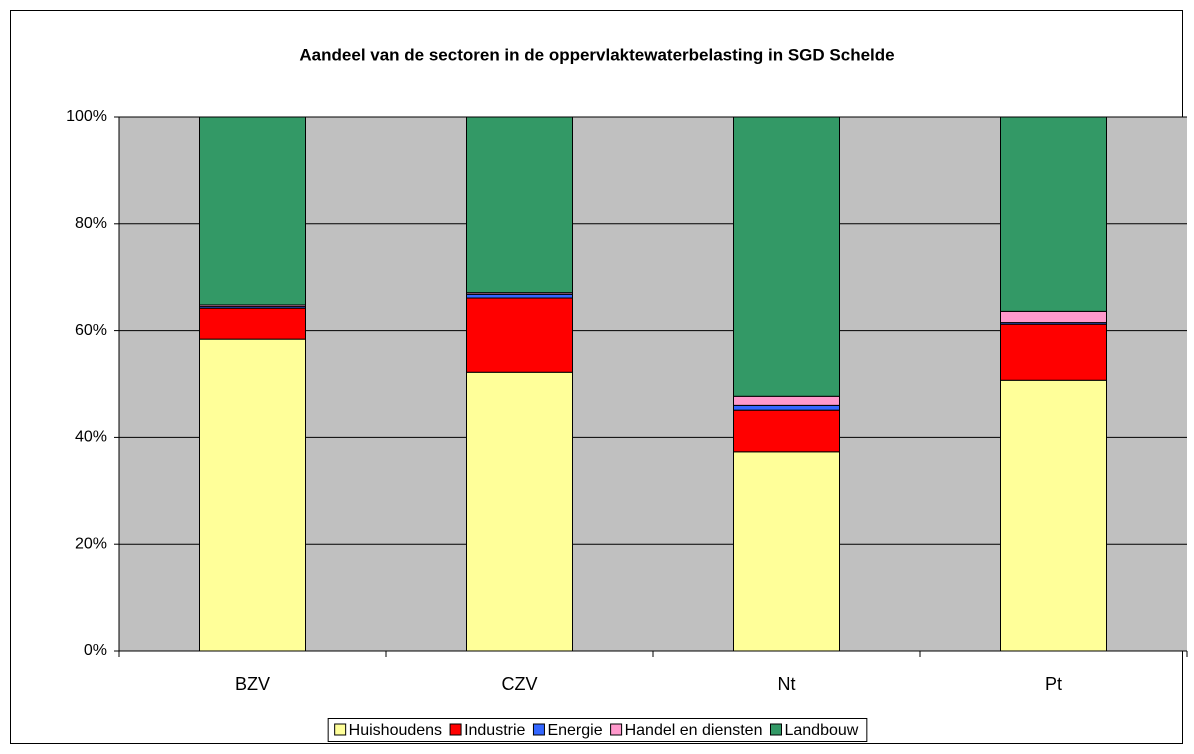  I want to click on legend-label: Industrie, so click(494, 730).